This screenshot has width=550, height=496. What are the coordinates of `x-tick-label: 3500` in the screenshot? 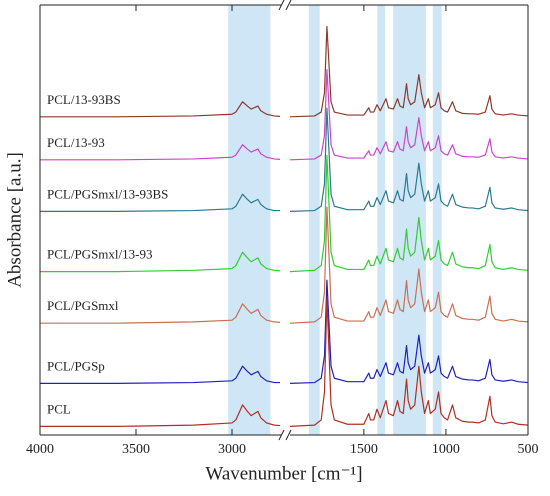 It's located at (136, 449).